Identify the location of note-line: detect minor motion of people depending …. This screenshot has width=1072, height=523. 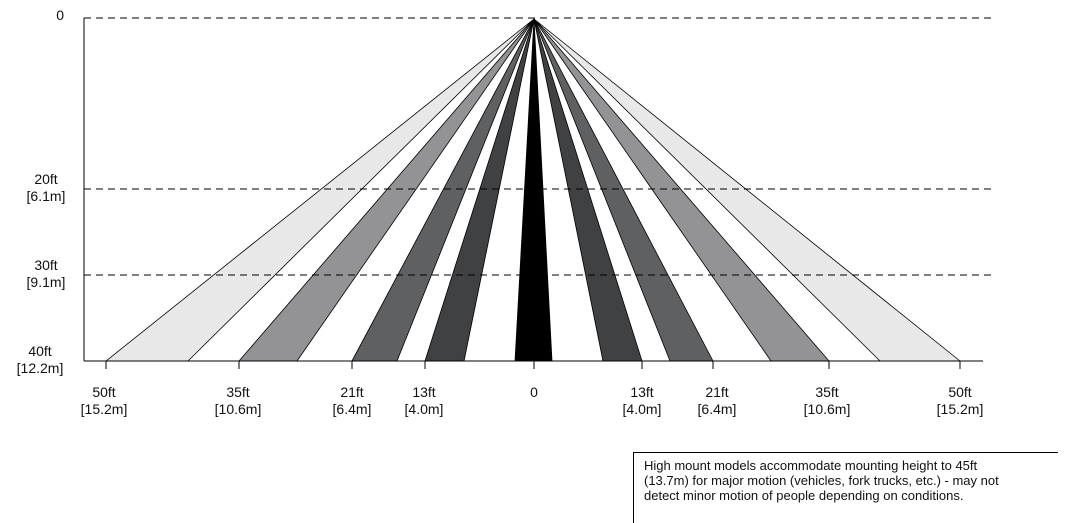
(804, 495).